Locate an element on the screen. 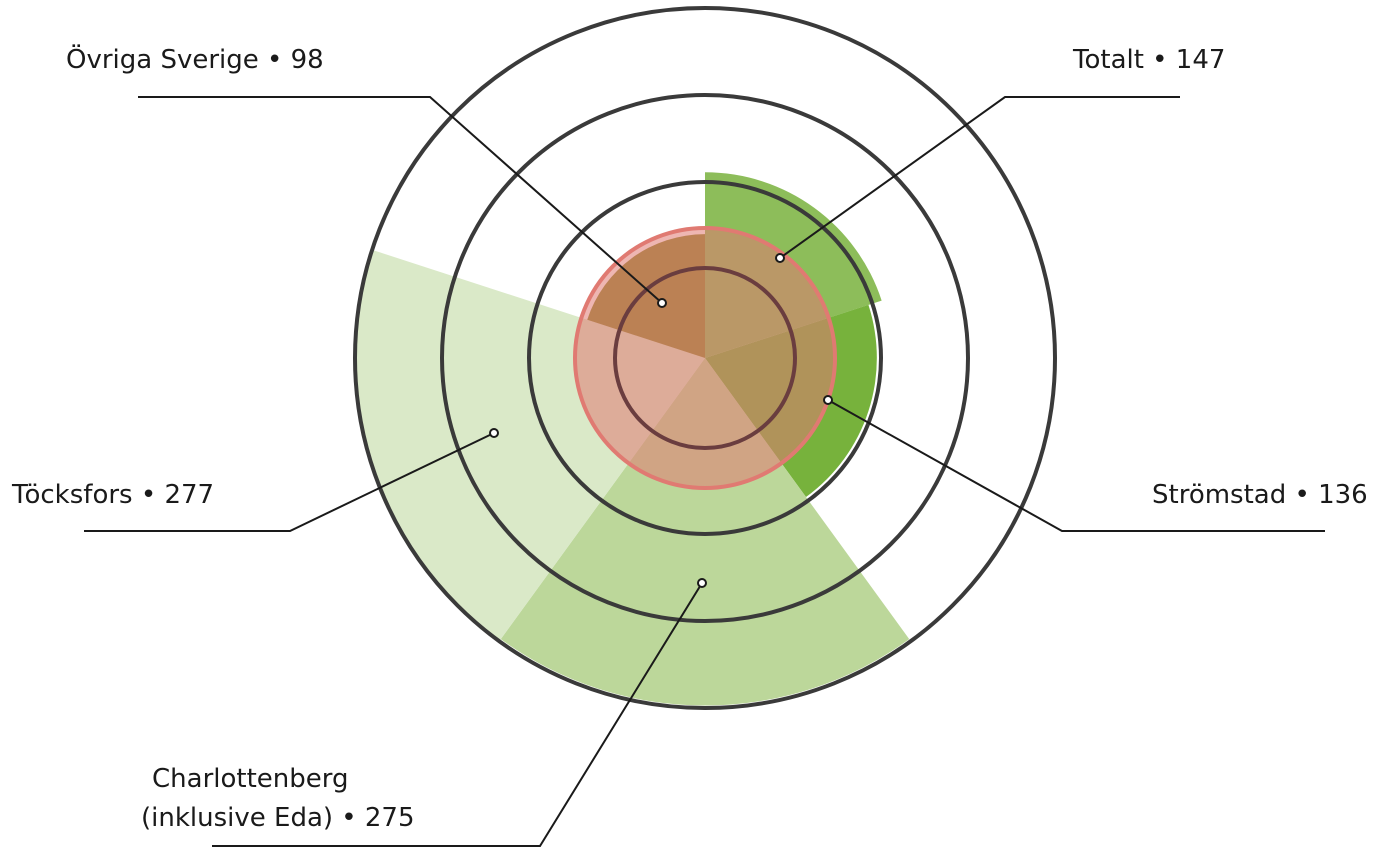 The image size is (1385, 866). label-ovriga-sverige: Övriga Sverige • 98 is located at coordinates (195, 60).